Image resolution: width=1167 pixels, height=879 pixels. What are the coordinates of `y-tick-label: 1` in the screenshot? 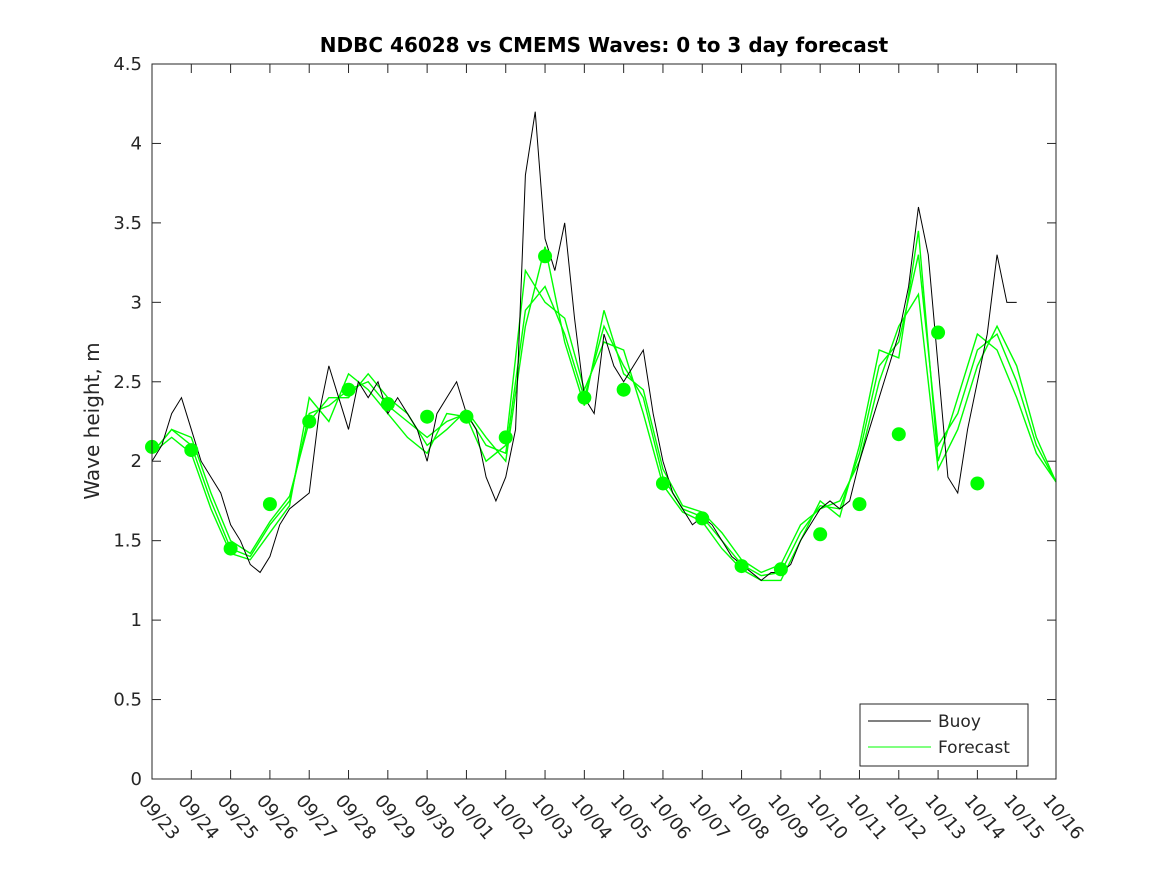 It's located at (136, 620).